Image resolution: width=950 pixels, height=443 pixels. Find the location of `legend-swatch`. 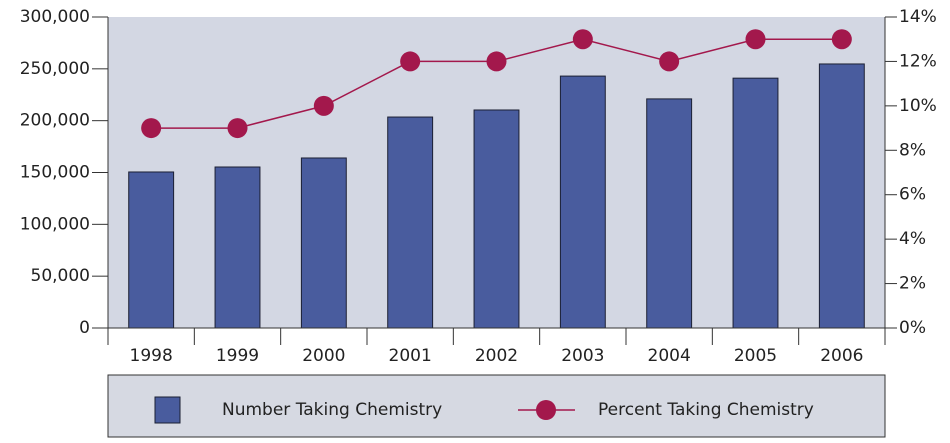

legend-swatch is located at coordinates (167, 410).